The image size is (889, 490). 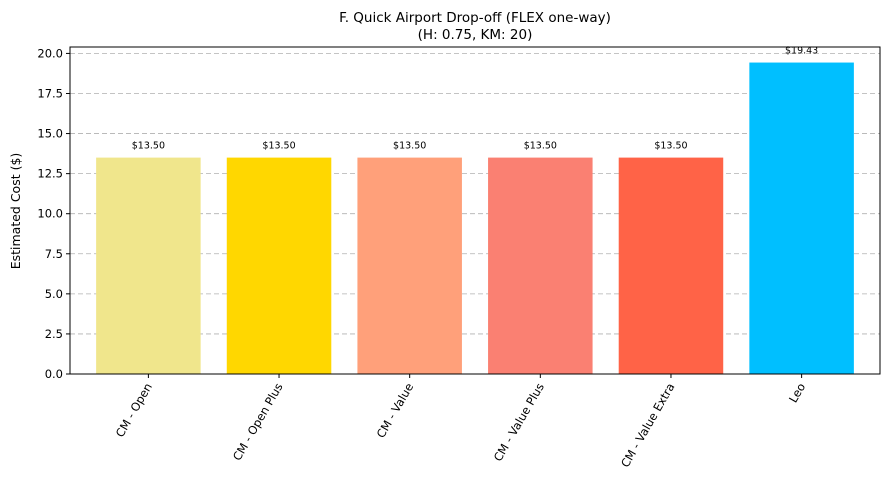 I want to click on y-tick-label: 7.5, so click(x=54, y=254).